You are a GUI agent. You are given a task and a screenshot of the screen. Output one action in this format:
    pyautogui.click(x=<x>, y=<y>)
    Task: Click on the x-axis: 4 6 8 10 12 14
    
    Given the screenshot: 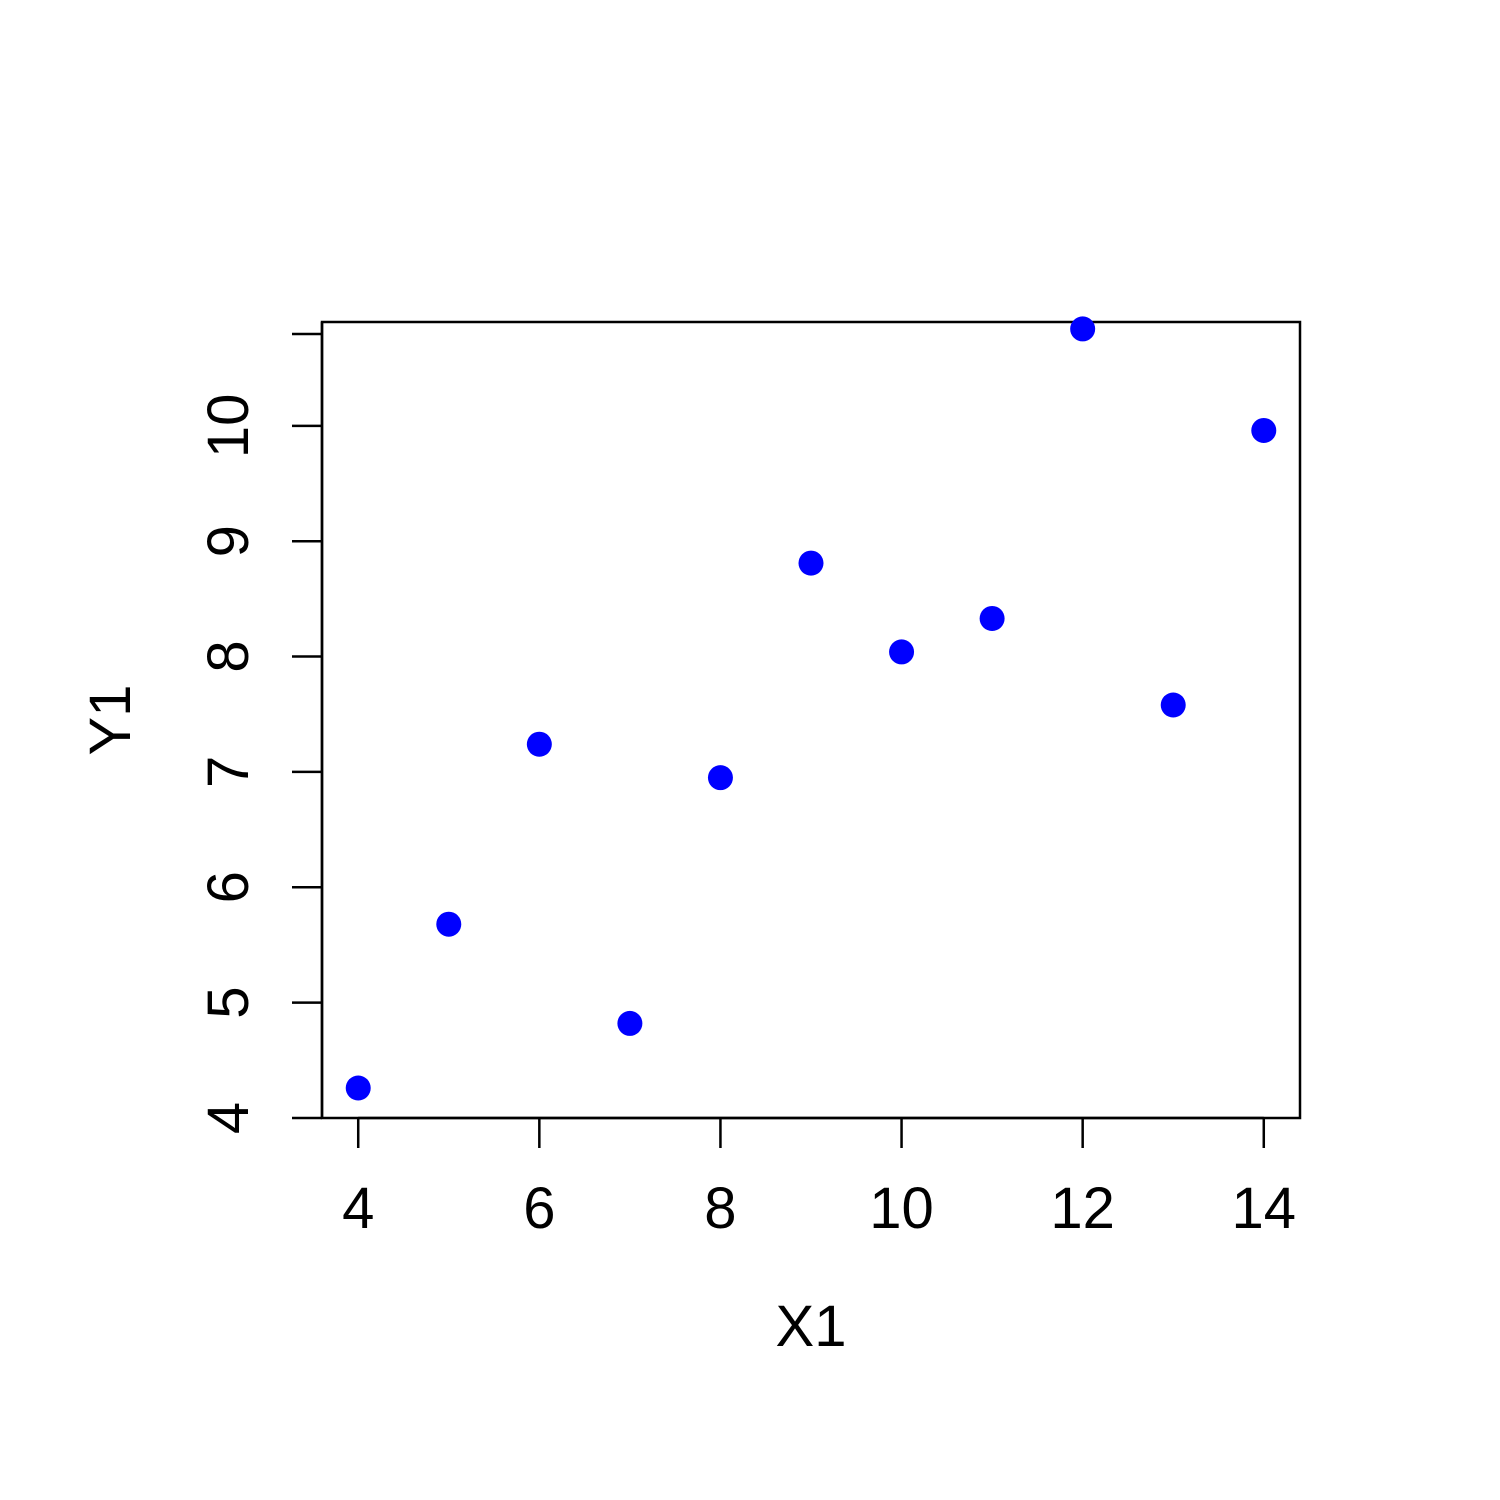 What is the action you would take?
    pyautogui.click(x=819, y=1178)
    